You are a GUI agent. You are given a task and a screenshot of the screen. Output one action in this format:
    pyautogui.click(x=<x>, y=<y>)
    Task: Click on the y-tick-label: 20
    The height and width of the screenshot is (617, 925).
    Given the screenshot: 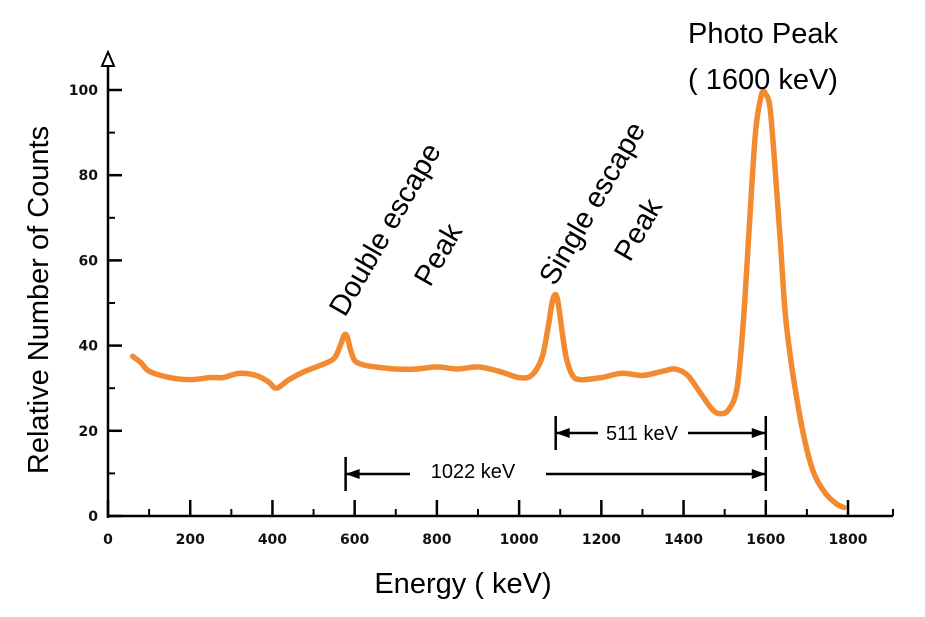 What is the action you would take?
    pyautogui.click(x=89, y=432)
    